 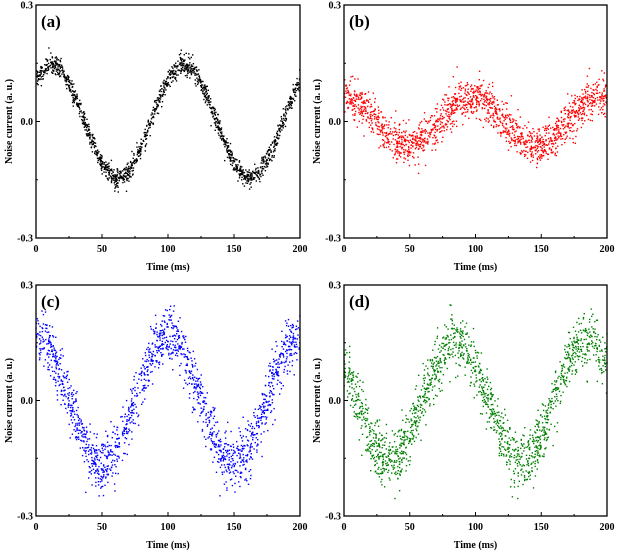 What do you see at coordinates (541, 249) in the screenshot?
I see `x-tick-label: 150` at bounding box center [541, 249].